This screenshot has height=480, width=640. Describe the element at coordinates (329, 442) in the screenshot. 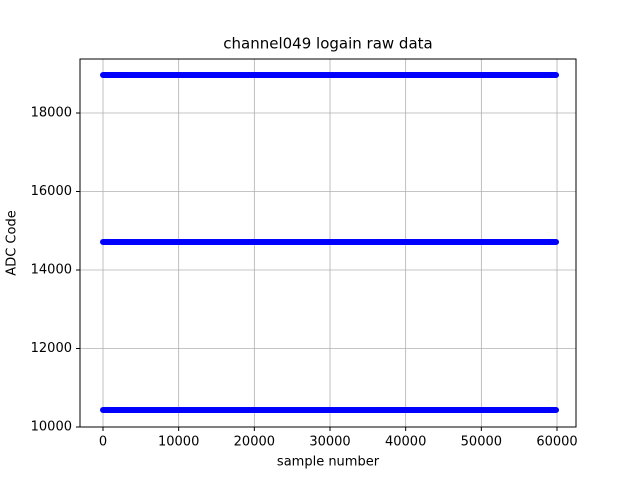

I see `x-tick-label: 30000` at that location.